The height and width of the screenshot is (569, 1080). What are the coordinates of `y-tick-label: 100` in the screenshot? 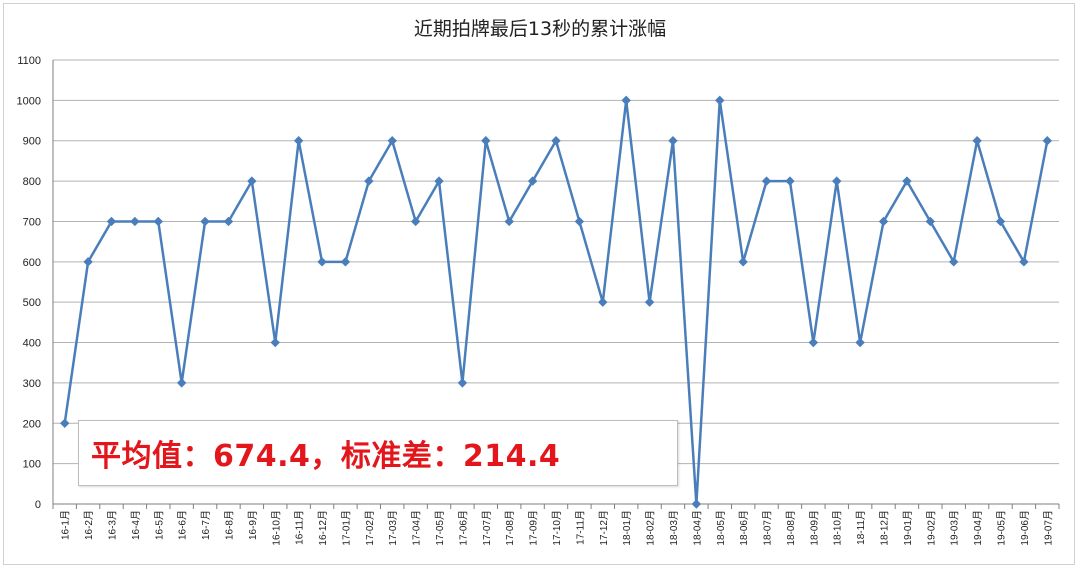 It's located at (32, 465).